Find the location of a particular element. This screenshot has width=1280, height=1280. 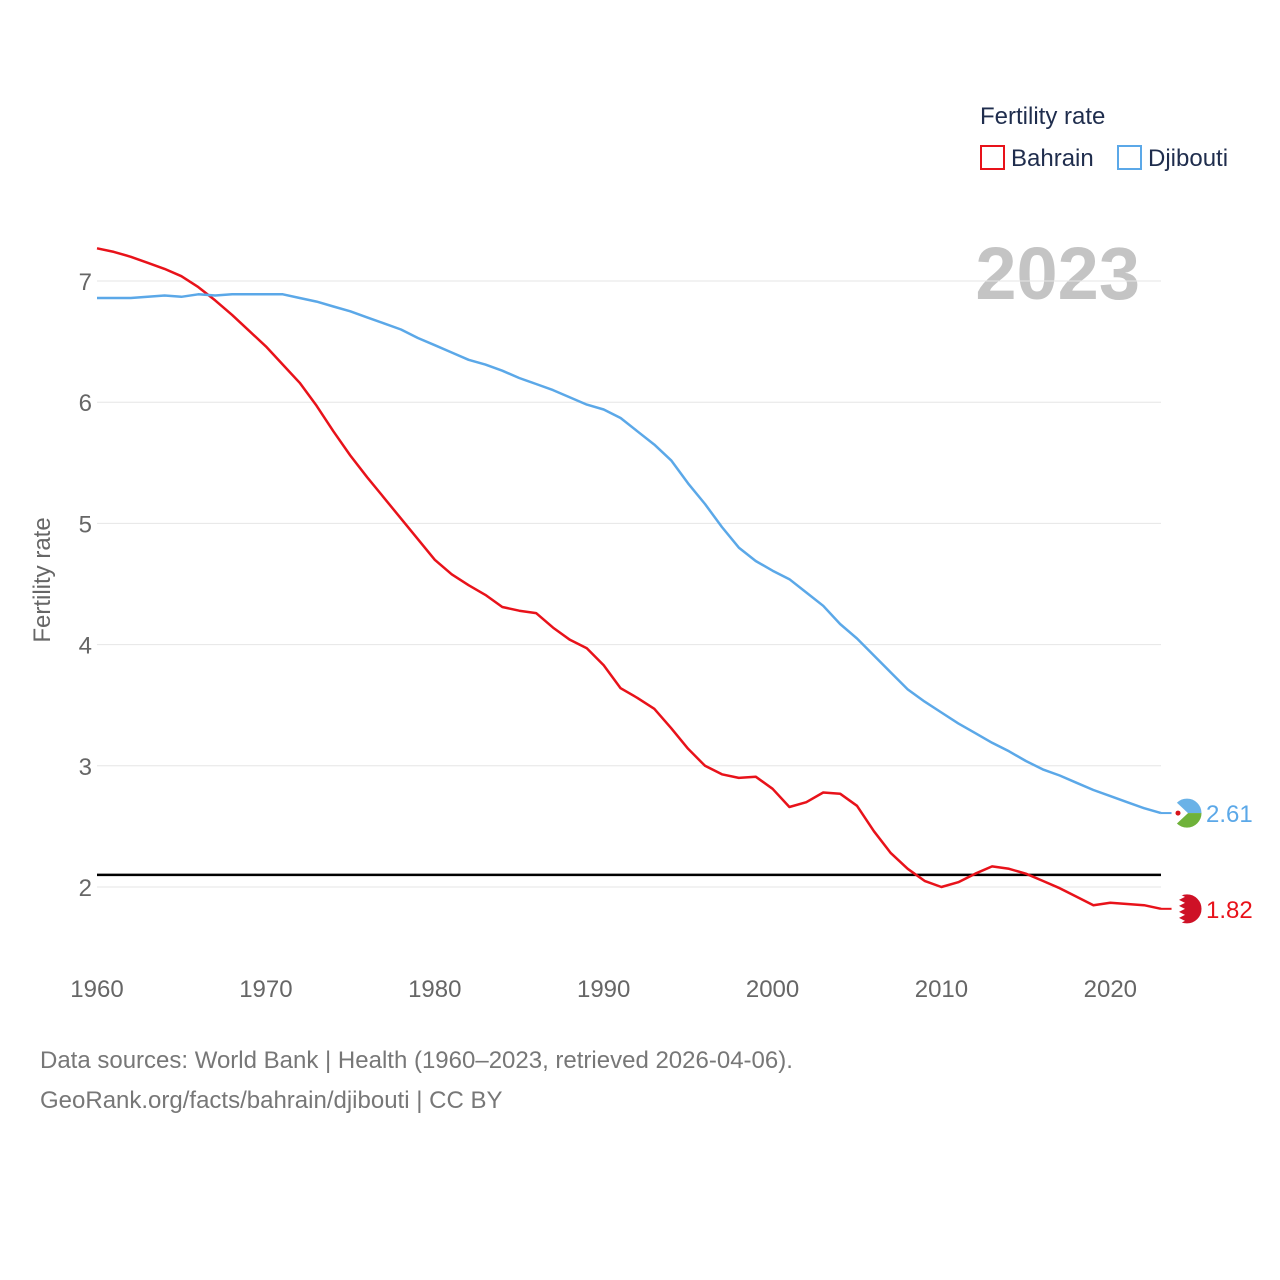

y-tick-label: 7 is located at coordinates (85, 282).